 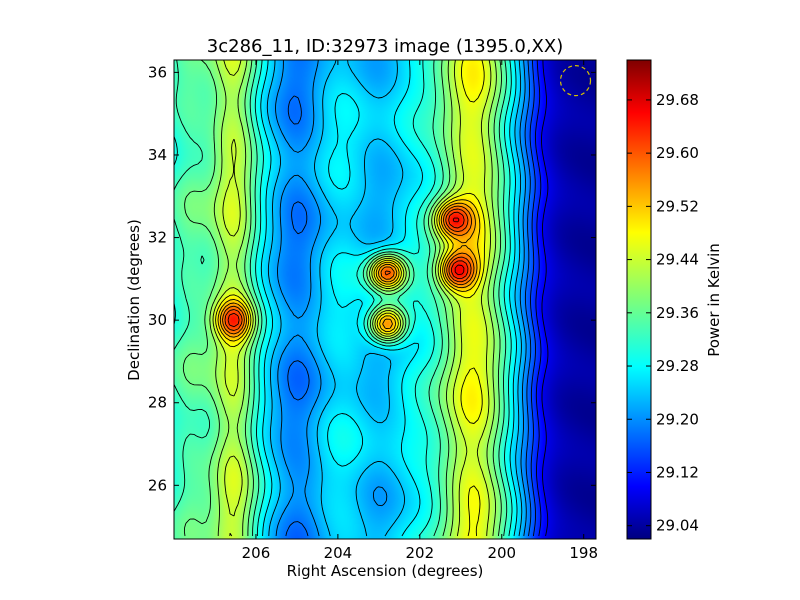 What do you see at coordinates (501, 553) in the screenshot?
I see `x-tick-label: 200` at bounding box center [501, 553].